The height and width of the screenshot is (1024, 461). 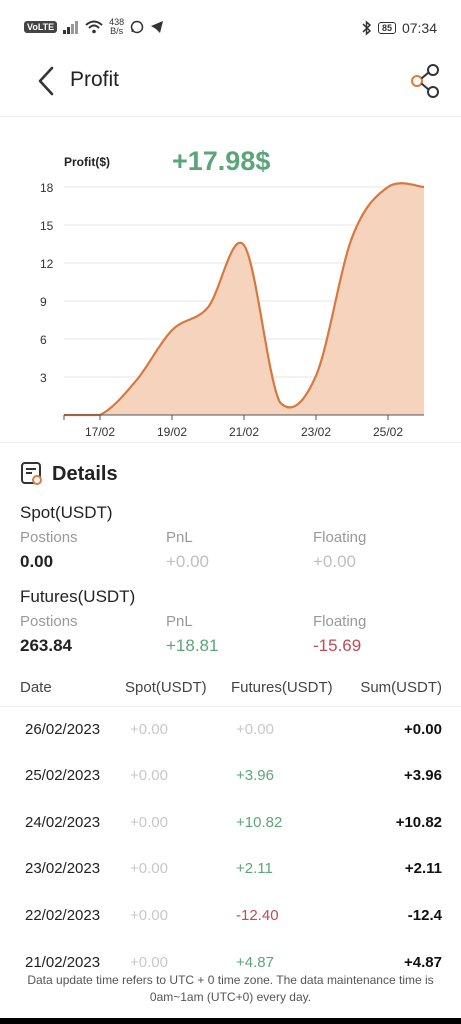 I want to click on row-futures: -12.40, so click(x=257, y=915).